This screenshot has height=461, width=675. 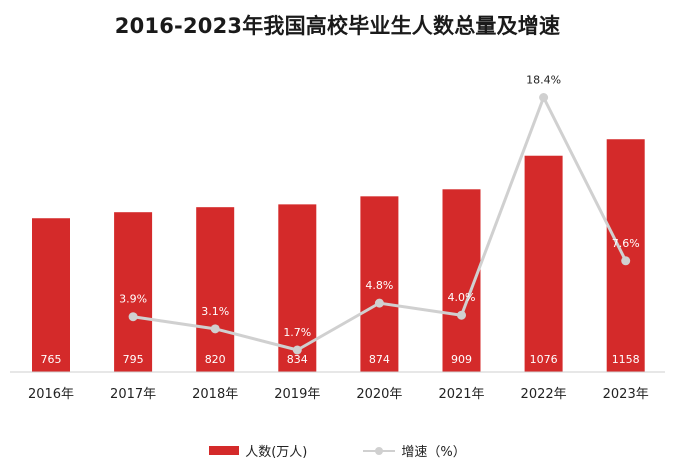 I want to click on bar-value-label: 765, so click(x=51, y=359).